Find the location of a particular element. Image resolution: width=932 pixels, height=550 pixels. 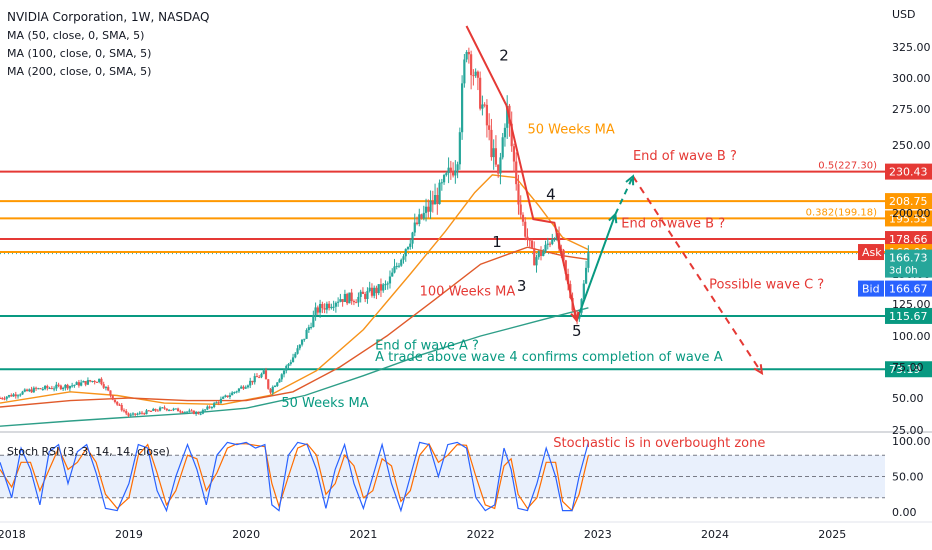

stoch-k-line is located at coordinates (294, 477).